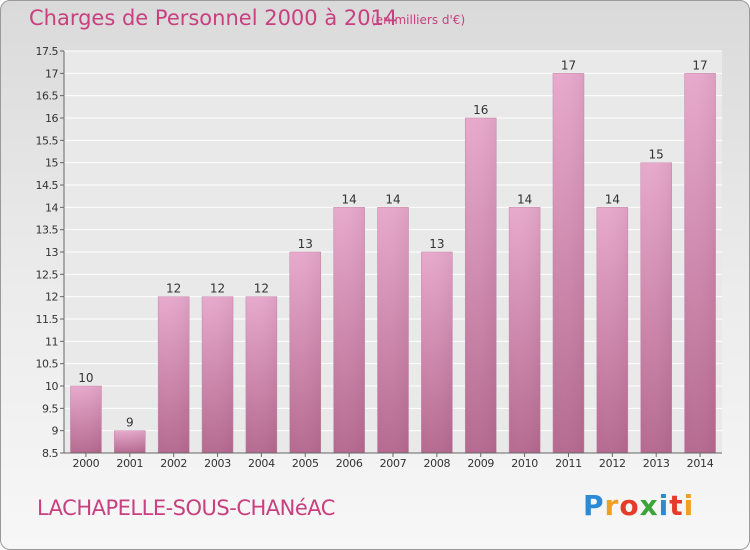 The image size is (750, 550). What do you see at coordinates (699, 65) in the screenshot?
I see `data-label-2014: 17` at bounding box center [699, 65].